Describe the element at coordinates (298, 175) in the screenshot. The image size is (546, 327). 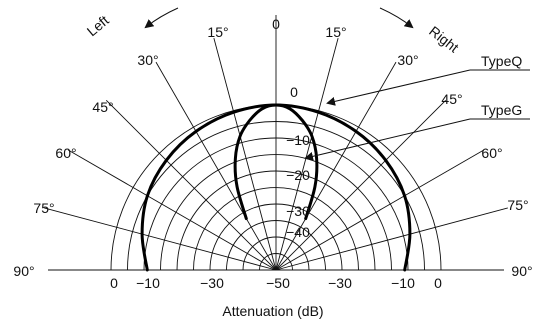
I see `radial-tick-label: −20` at that location.